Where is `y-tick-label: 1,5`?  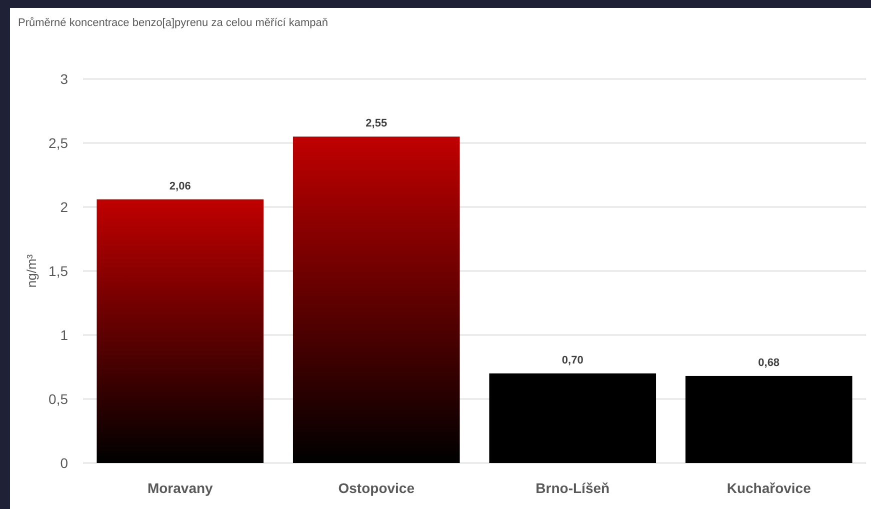
y-tick-label: 1,5 is located at coordinates (58, 270).